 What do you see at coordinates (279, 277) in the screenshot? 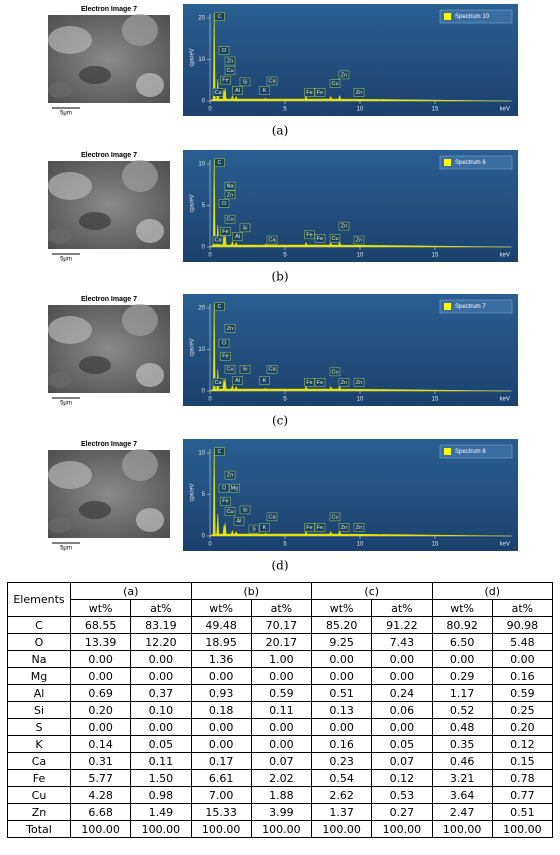
I see `caption: (b)` at bounding box center [279, 277].